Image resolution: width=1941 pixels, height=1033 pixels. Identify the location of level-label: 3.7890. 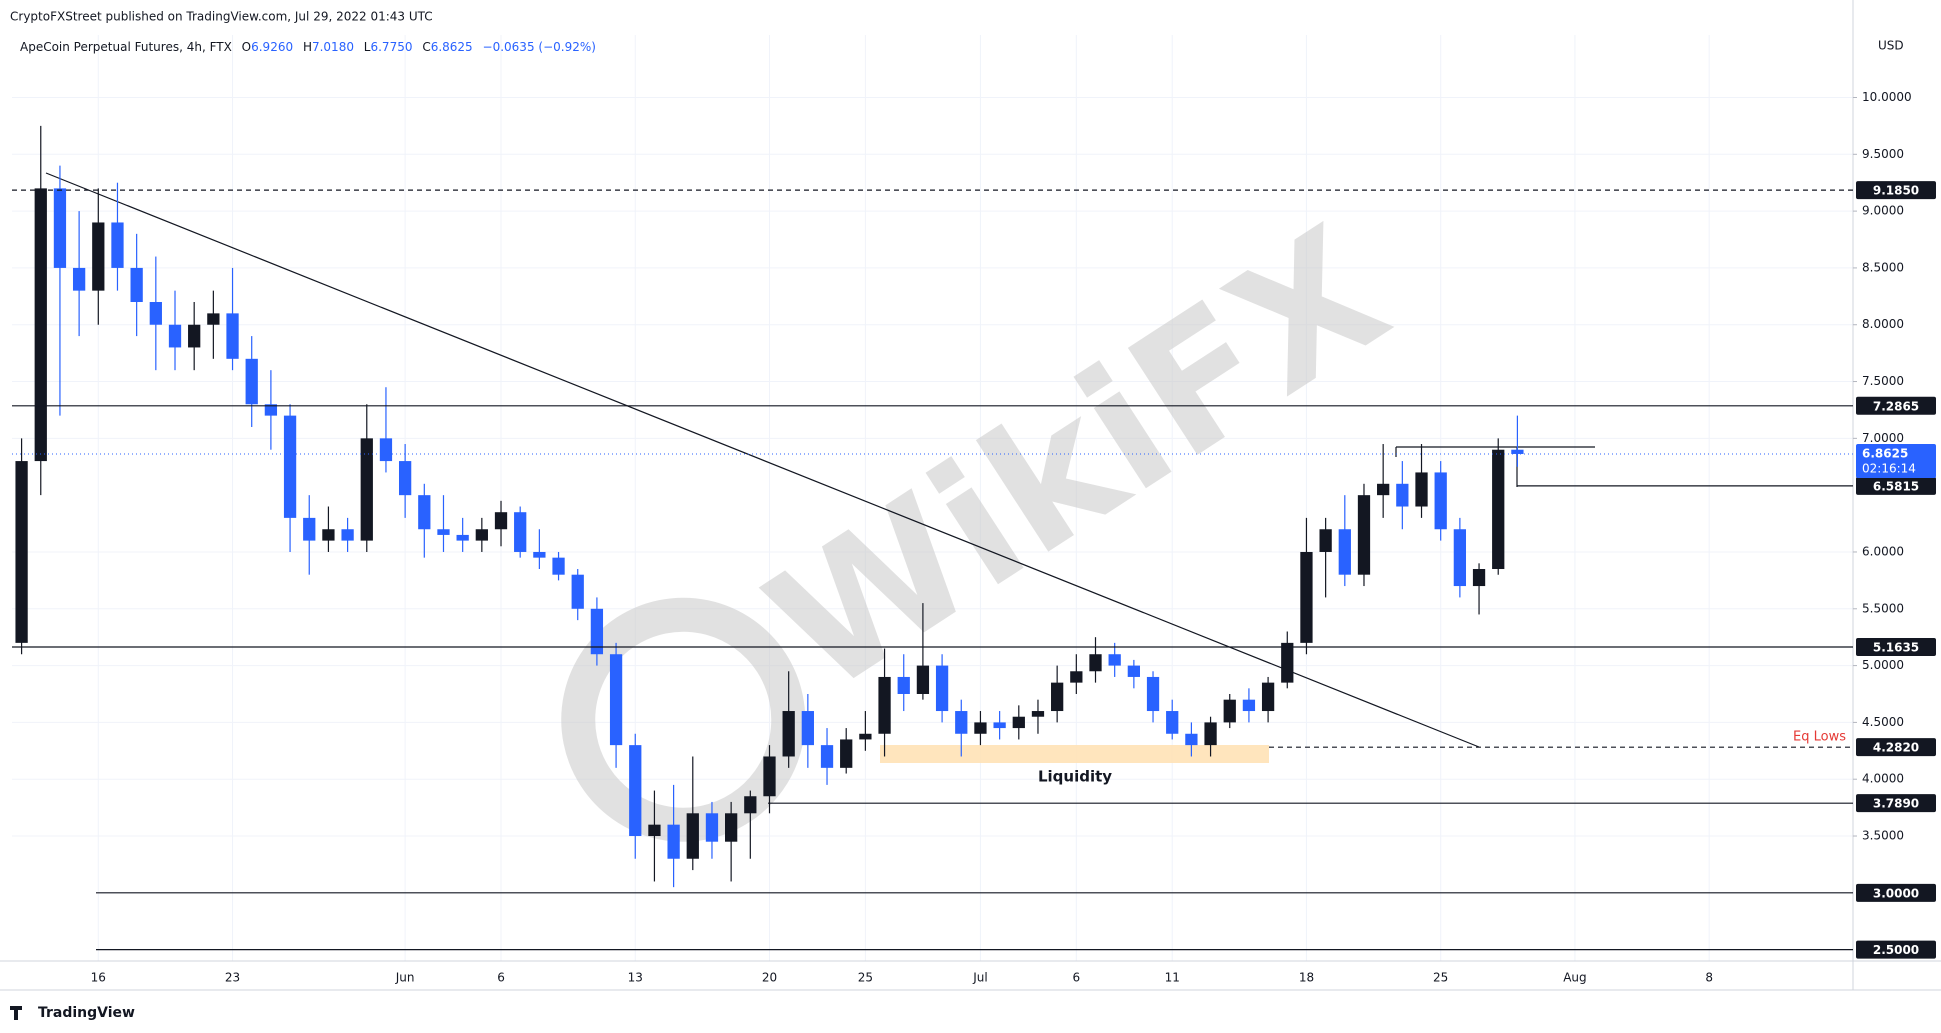
(1896, 804).